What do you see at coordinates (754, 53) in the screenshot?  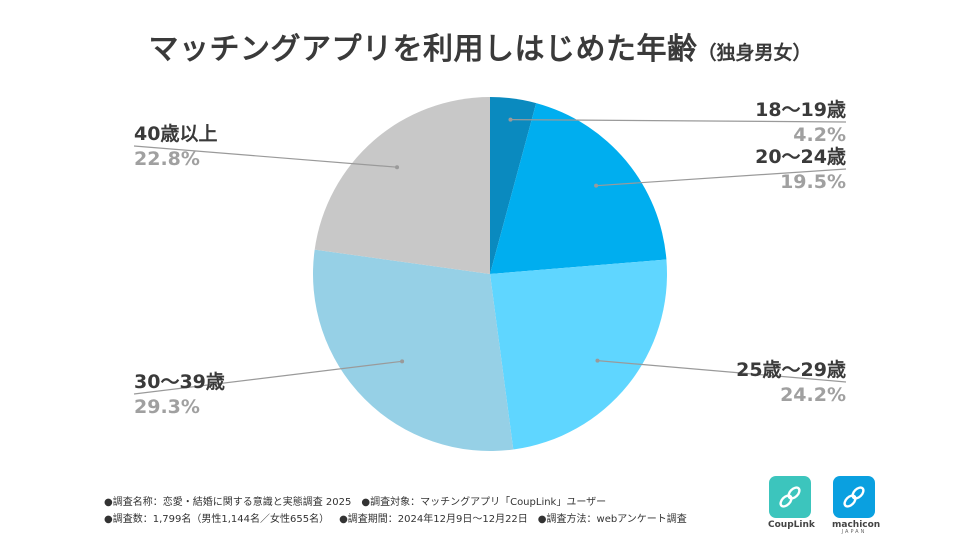 I see `chart-title-sub: （独身男女）` at bounding box center [754, 53].